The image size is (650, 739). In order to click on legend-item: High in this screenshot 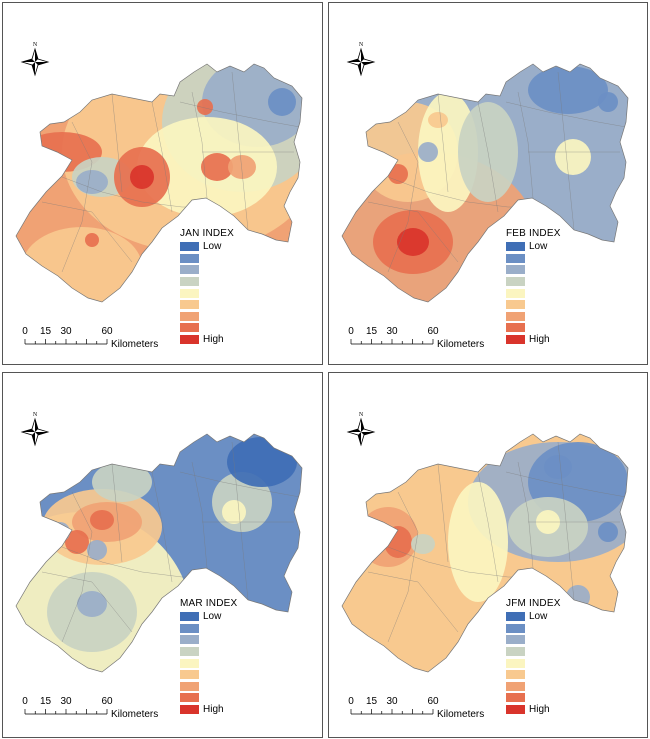, I will do `click(533, 340)`.